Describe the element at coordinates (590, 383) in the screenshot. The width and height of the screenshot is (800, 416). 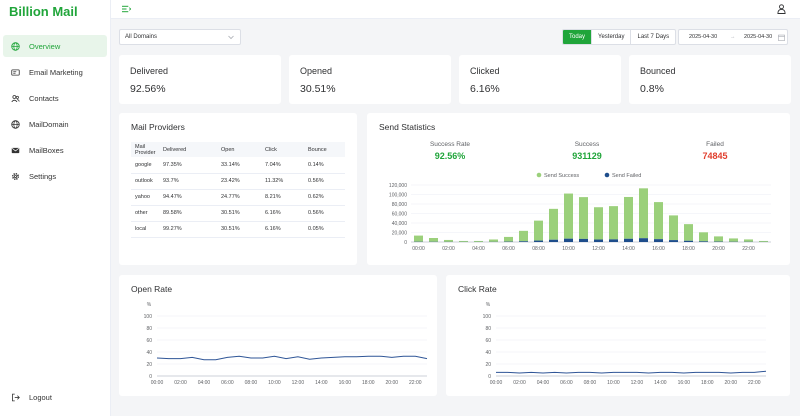
I see `x-tick-label: 08:00` at that location.